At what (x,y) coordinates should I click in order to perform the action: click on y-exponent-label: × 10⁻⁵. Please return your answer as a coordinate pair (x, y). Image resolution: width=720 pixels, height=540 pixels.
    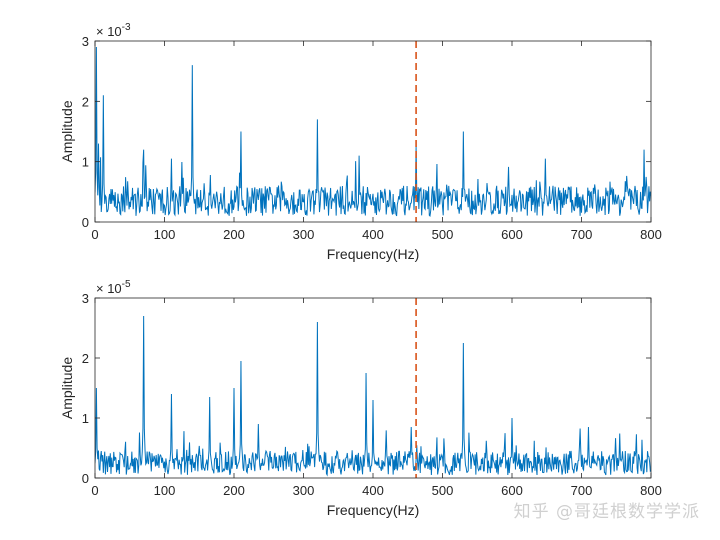
    Looking at the image, I should click on (113, 287).